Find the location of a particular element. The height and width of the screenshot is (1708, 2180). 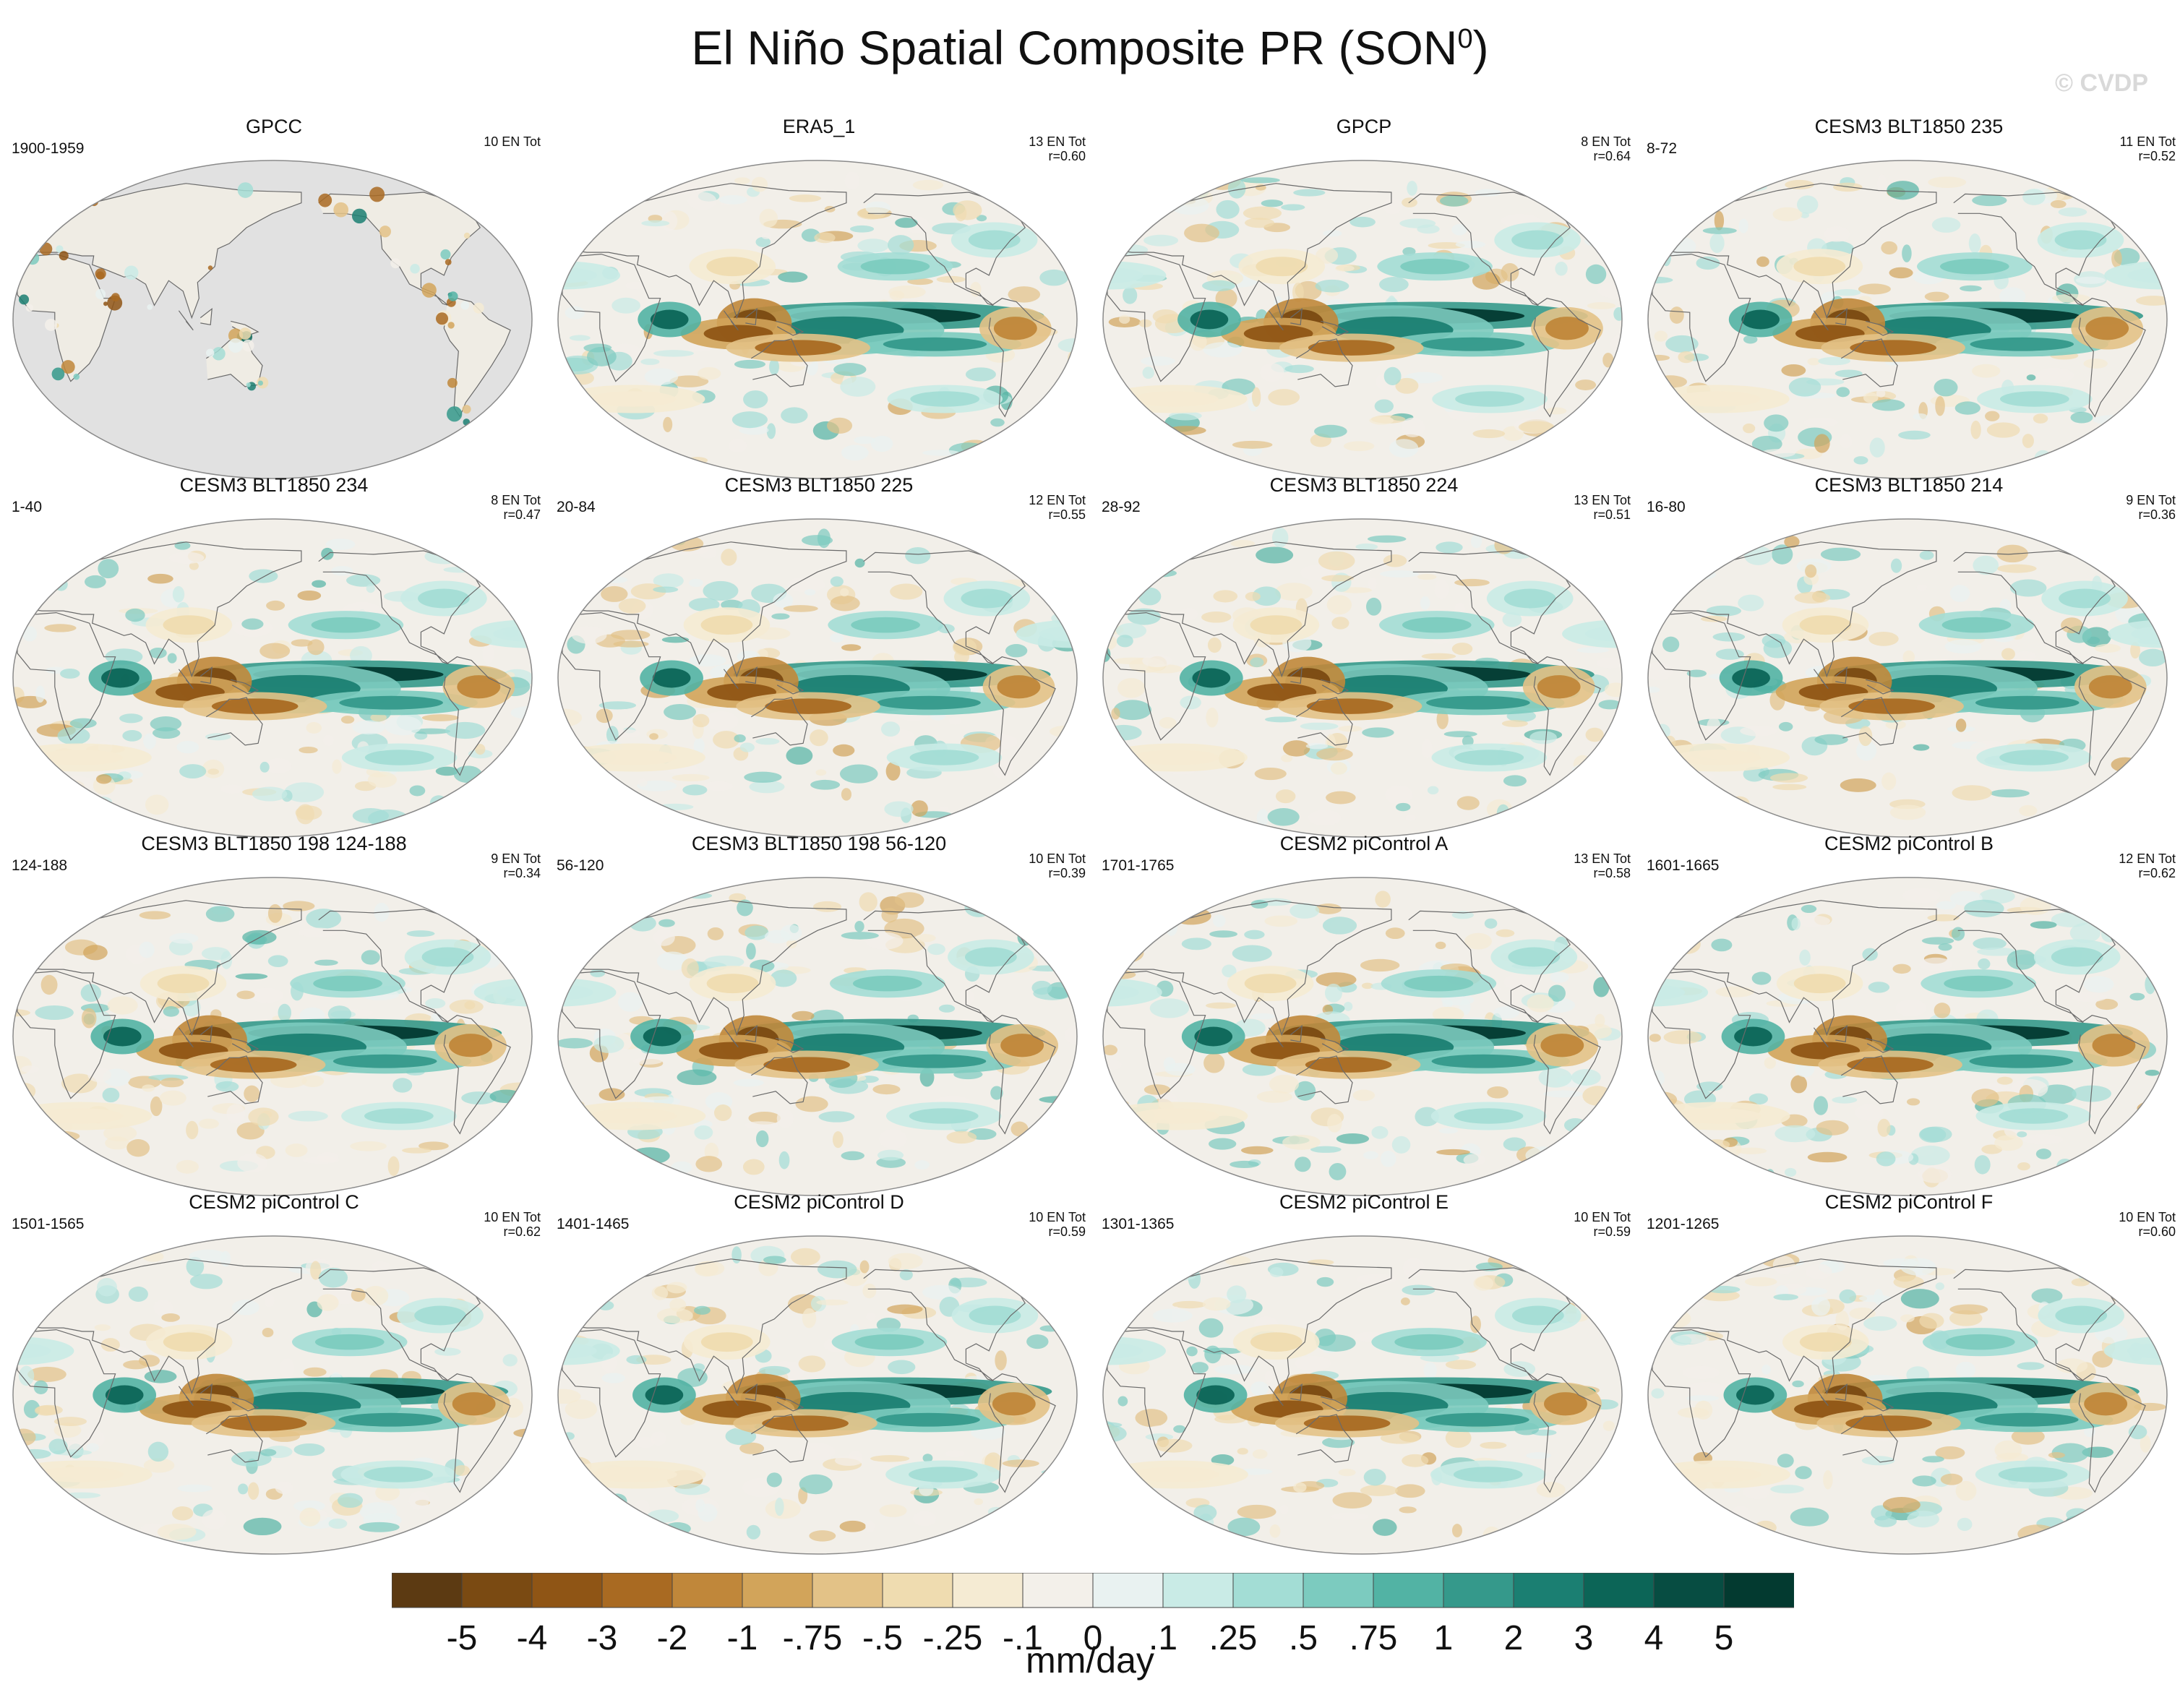

panel-title: CESM3 BLT1850 198 56-120 is located at coordinates (819, 843).